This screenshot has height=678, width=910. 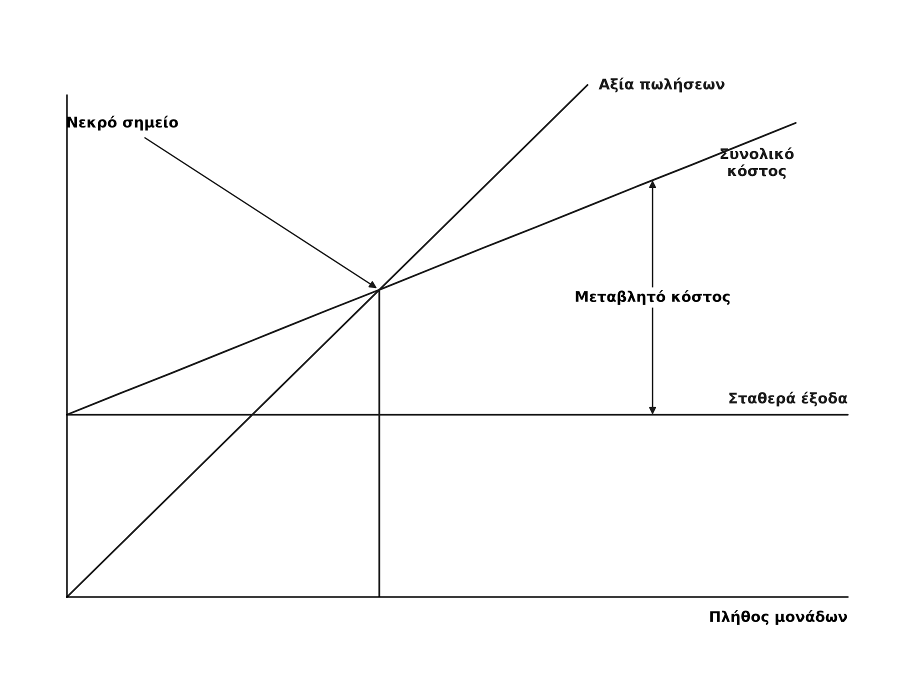 I want to click on annotation: Νεκρό σημείο, so click(x=122, y=123).